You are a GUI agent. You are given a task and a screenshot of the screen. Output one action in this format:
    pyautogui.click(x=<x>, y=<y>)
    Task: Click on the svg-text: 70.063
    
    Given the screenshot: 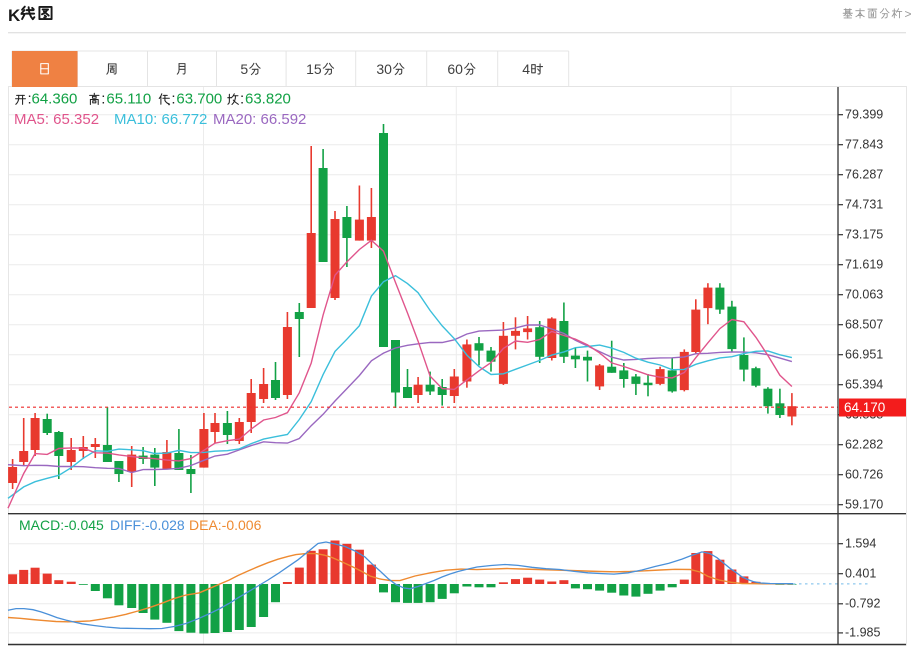 What is the action you would take?
    pyautogui.click(x=864, y=294)
    